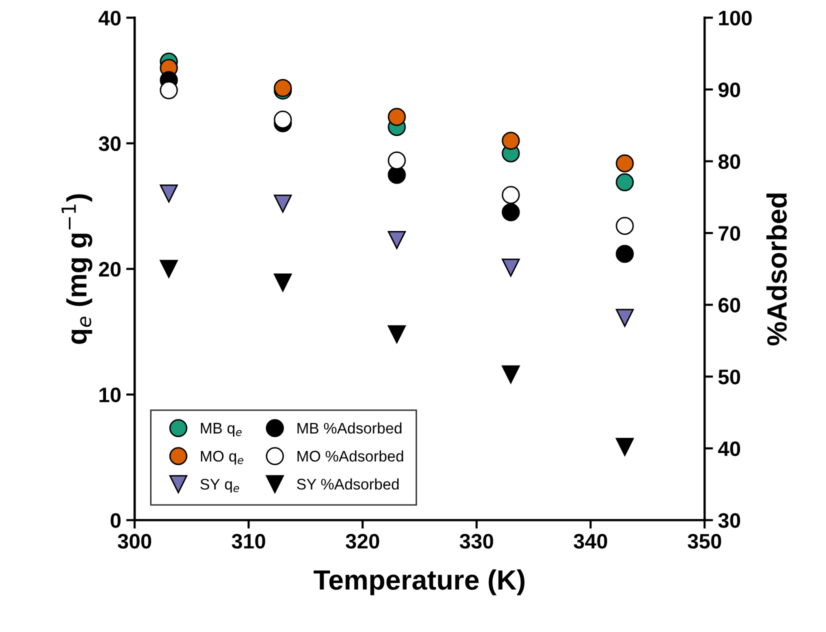 The height and width of the screenshot is (632, 826). Describe the element at coordinates (77, 269) in the screenshot. I see `y-axis-title: q$_{e}$ (mg g$^{−1}$)` at that location.